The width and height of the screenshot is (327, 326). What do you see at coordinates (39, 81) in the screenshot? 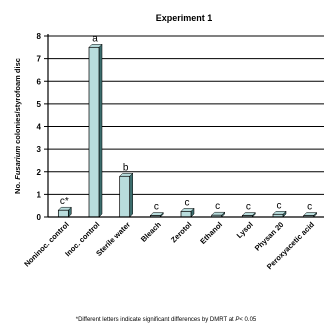
I see `y-tick-label: 6` at bounding box center [39, 81].